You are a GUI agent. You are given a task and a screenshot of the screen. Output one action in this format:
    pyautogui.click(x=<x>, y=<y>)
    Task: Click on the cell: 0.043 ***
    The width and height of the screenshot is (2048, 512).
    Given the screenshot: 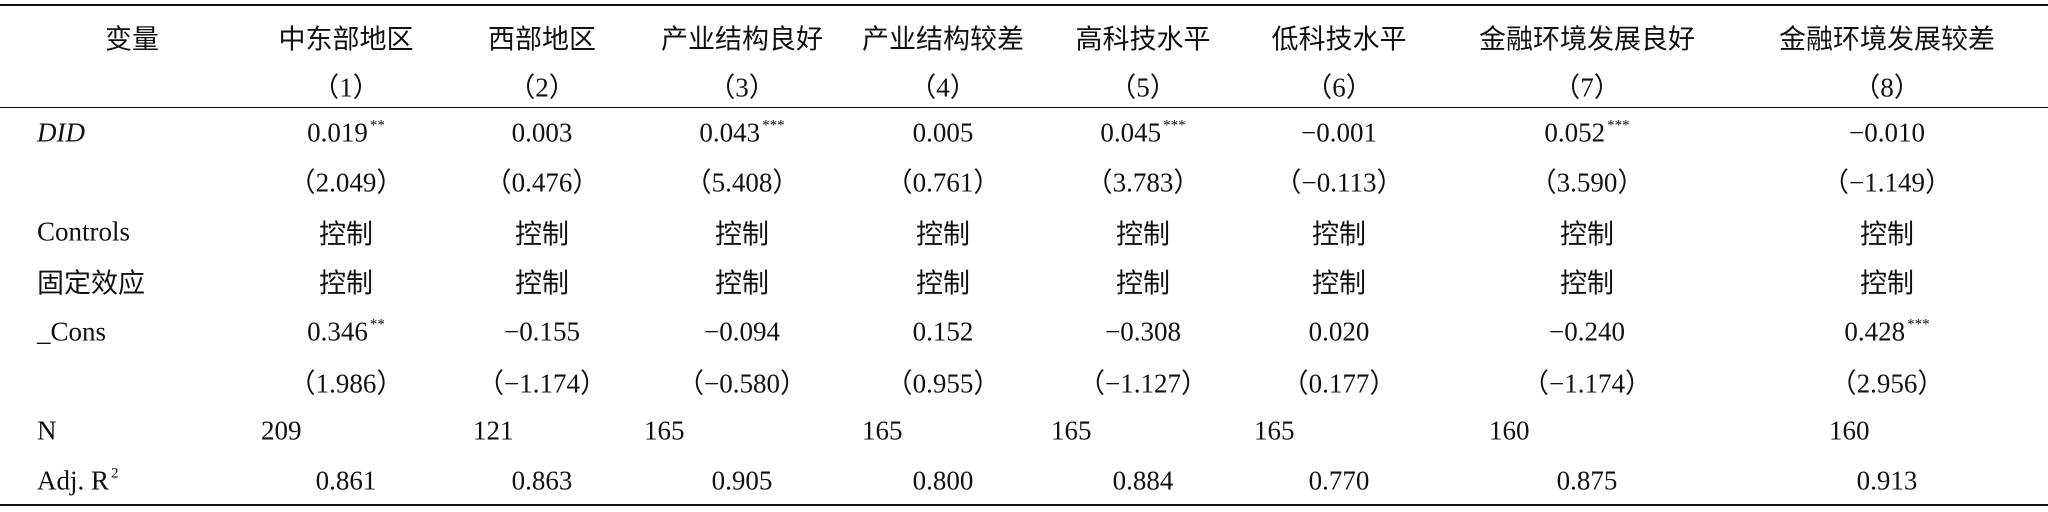 What is the action you would take?
    pyautogui.click(x=741, y=133)
    